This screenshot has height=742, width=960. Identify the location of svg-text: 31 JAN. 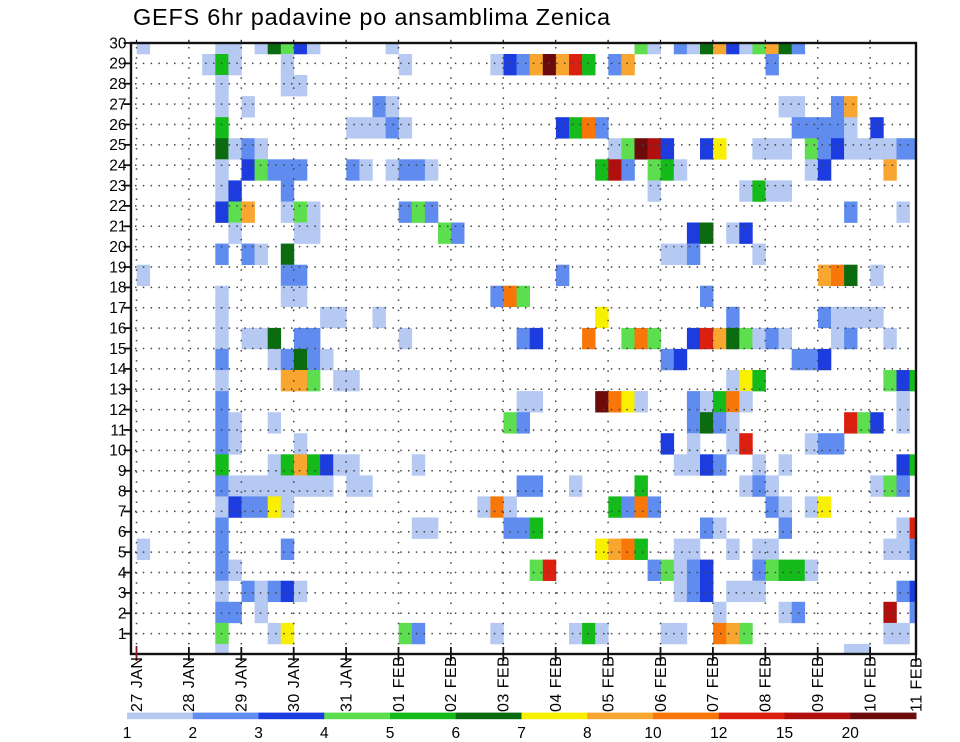
(346, 684).